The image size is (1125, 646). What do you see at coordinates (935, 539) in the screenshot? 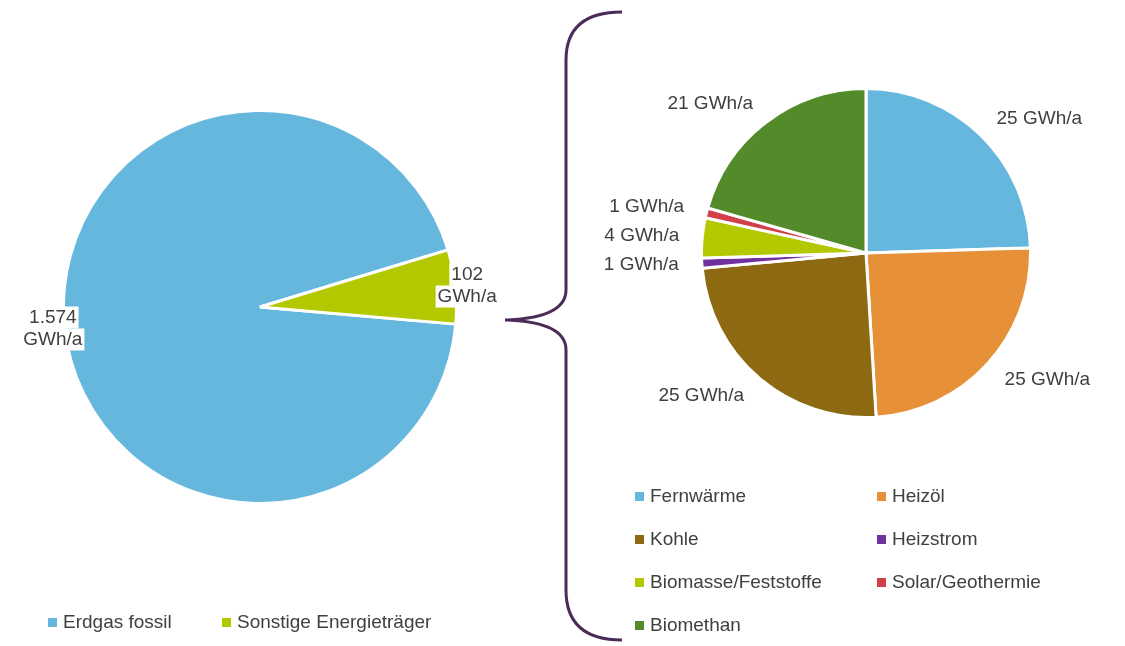
I see `legend-label: Heizstrom` at bounding box center [935, 539].